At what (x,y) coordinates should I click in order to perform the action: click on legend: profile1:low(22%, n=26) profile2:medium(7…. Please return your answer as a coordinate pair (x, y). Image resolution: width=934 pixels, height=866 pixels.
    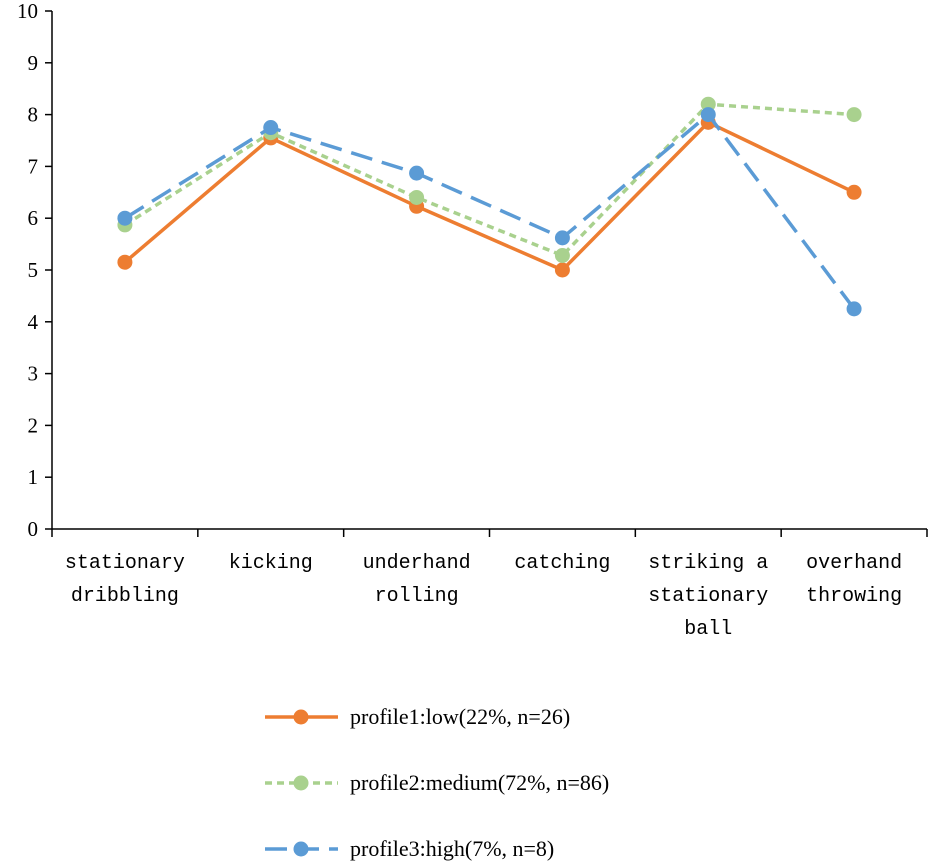
    Looking at the image, I should click on (437, 782).